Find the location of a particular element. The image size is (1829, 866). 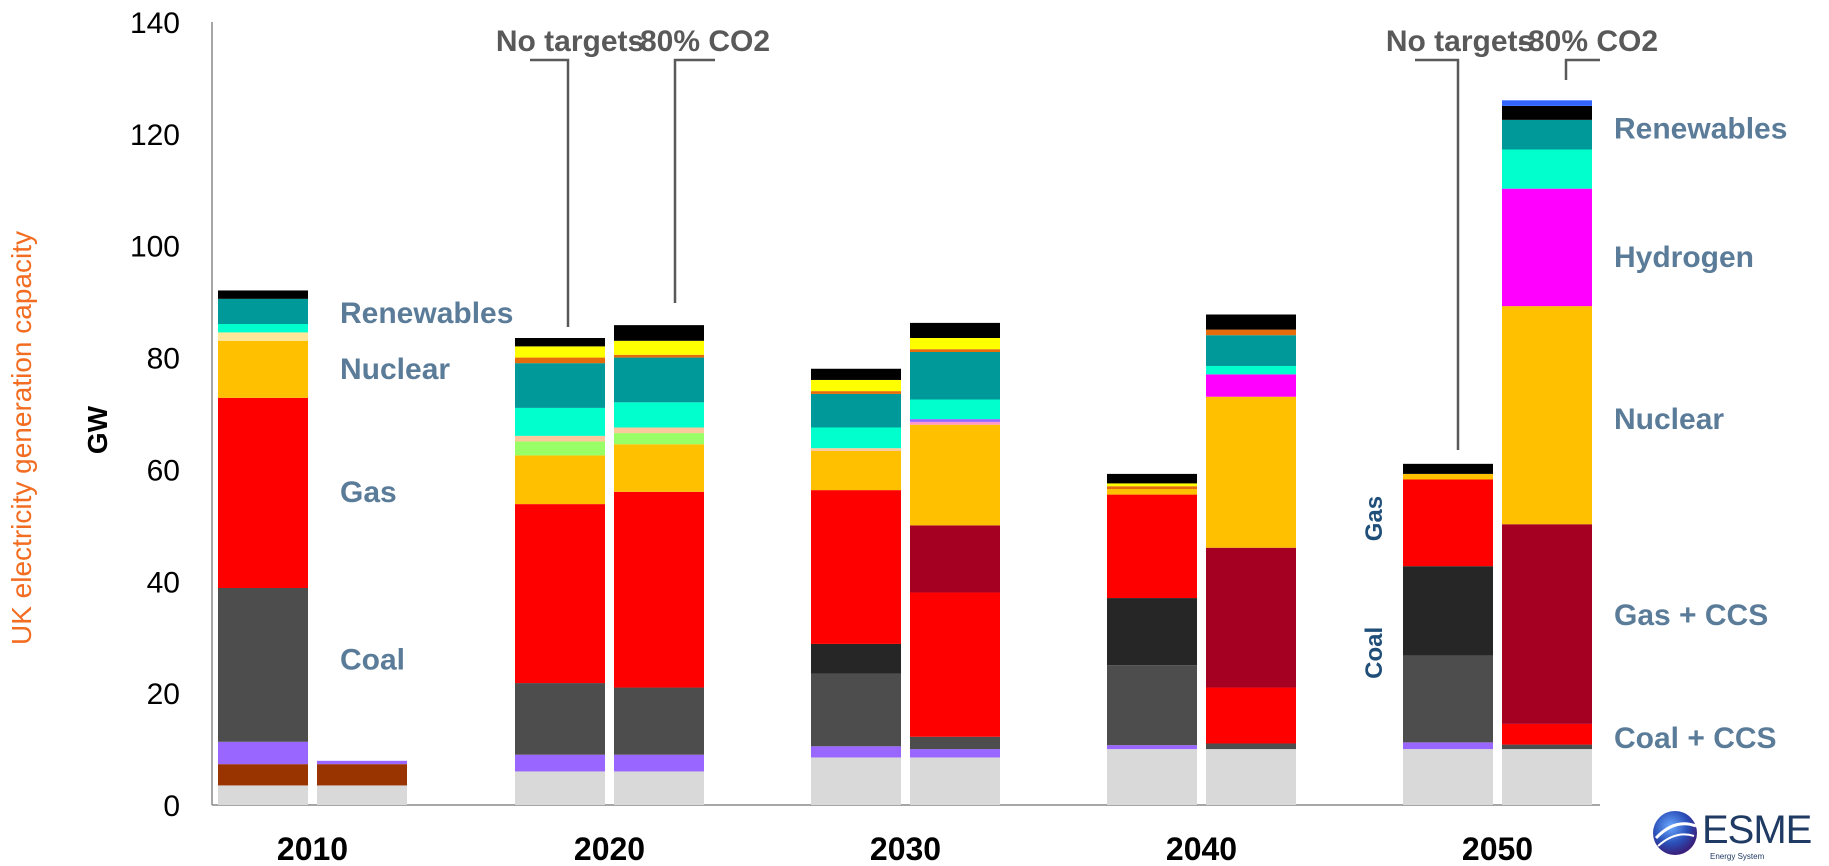

y-tick-label: 0 is located at coordinates (171, 806).